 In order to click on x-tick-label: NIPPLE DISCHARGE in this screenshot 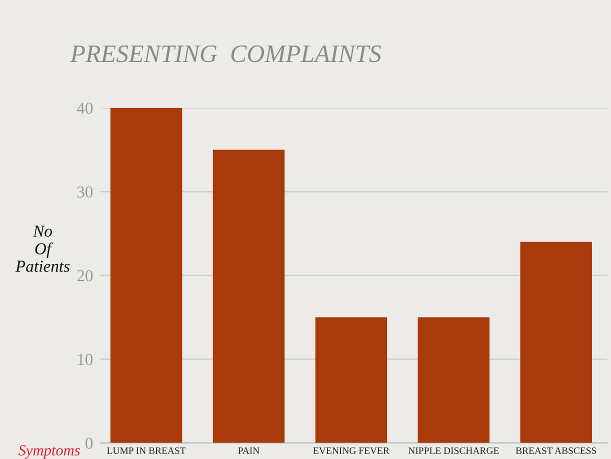, I will do `click(453, 450)`.